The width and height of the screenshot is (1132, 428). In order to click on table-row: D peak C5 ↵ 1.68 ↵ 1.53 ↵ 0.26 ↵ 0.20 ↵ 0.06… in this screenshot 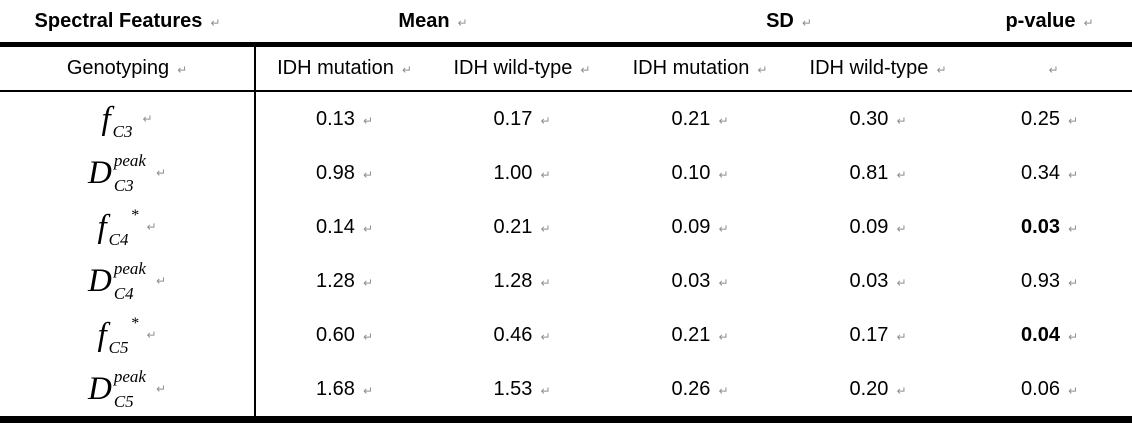, I will do `click(566, 392)`.